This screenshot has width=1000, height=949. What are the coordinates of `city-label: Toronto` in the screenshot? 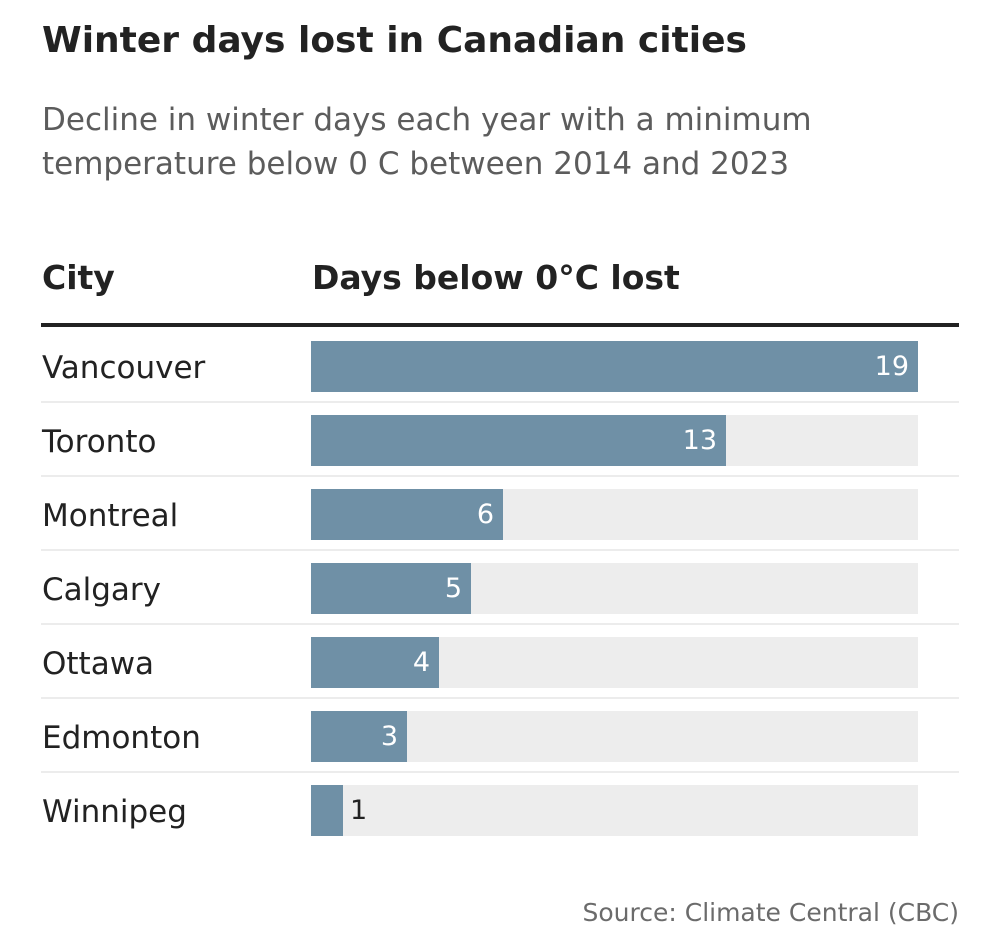 It's located at (99, 442).